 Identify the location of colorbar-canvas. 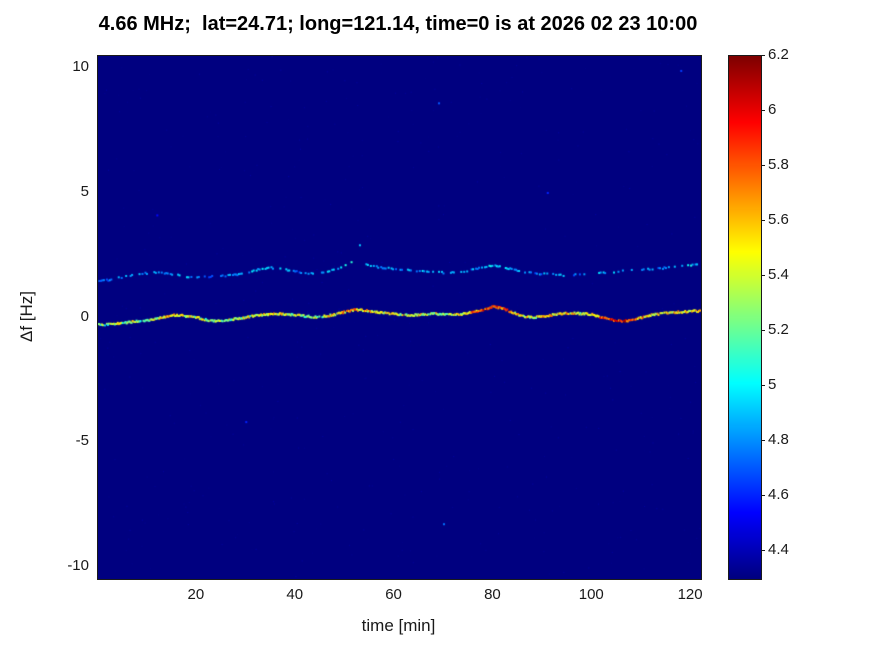
(745, 317).